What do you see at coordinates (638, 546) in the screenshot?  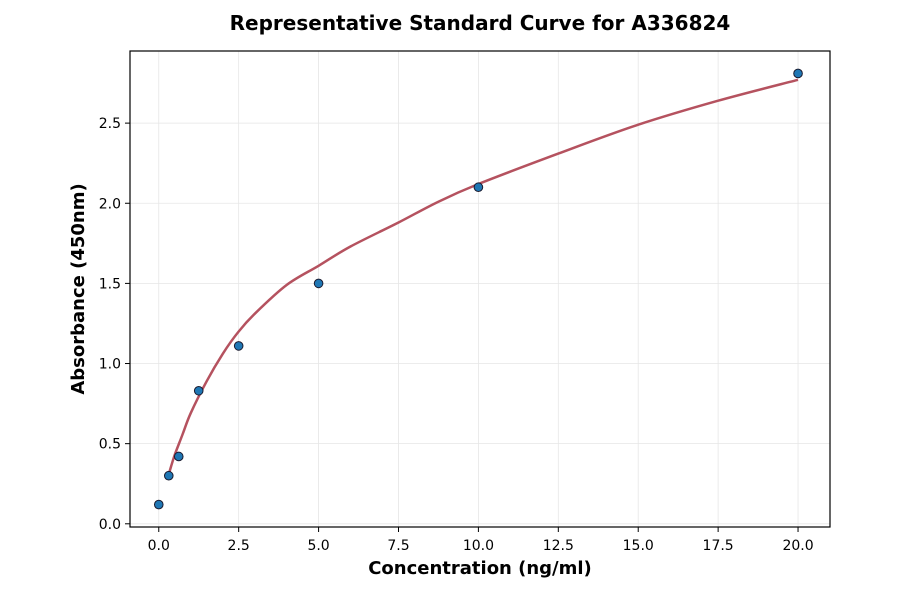 I see `x-tick-label: 15.0` at bounding box center [638, 546].